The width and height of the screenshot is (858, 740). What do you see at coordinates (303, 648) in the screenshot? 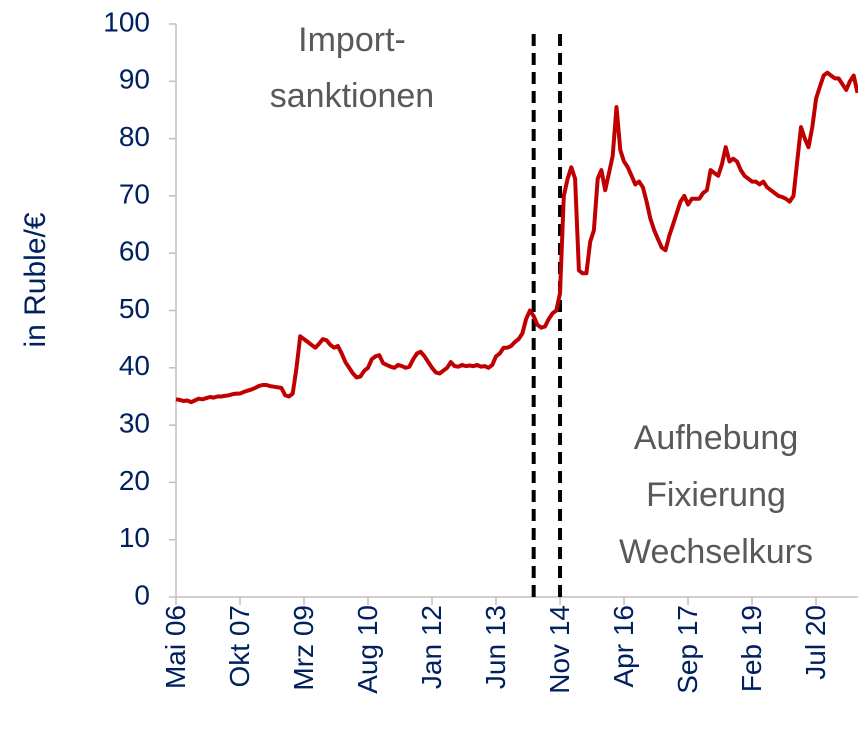
I see `x-tick-label: Mrz 09` at bounding box center [303, 648].